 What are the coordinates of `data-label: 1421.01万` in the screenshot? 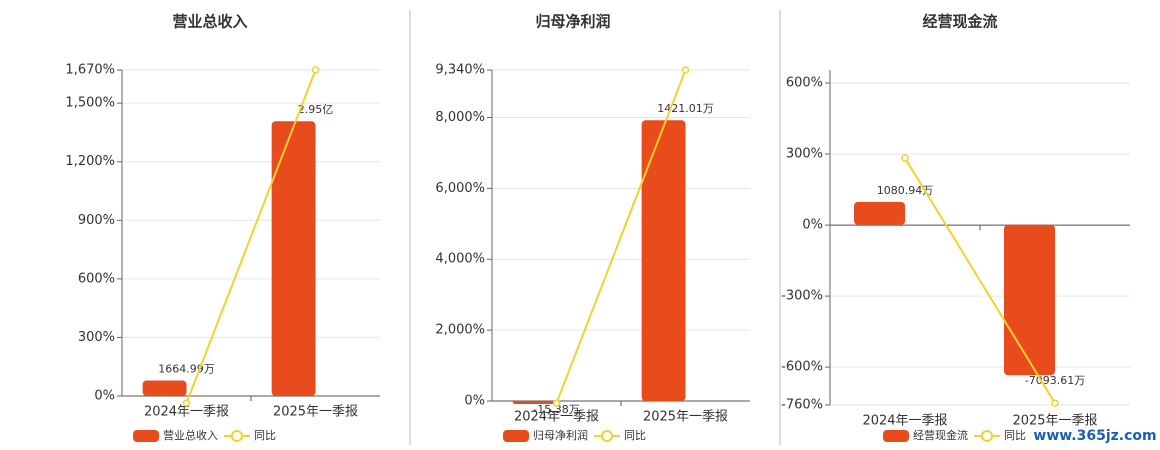 It's located at (685, 108).